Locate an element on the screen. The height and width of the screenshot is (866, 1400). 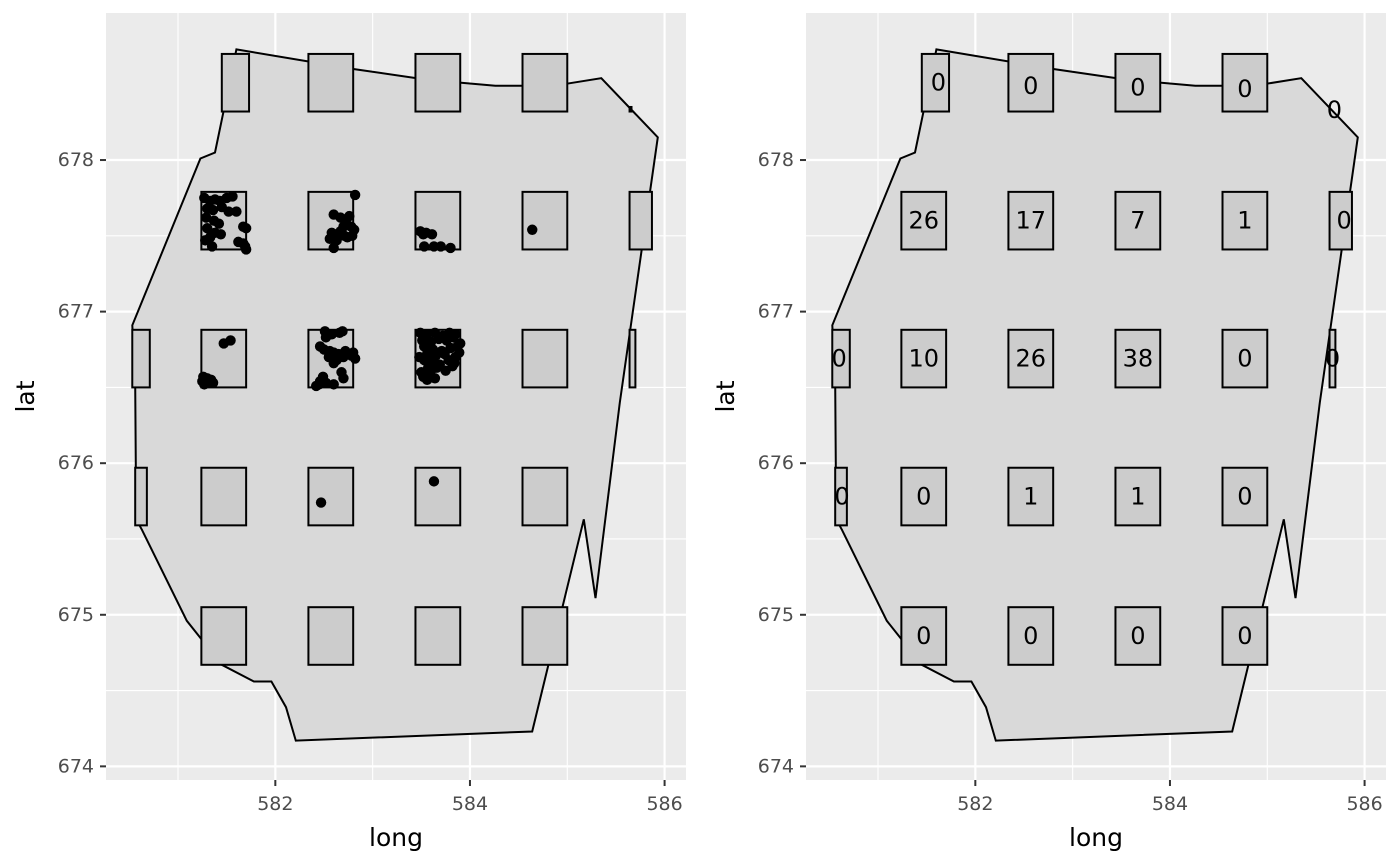
x-tick-label: 586 is located at coordinates (664, 804).